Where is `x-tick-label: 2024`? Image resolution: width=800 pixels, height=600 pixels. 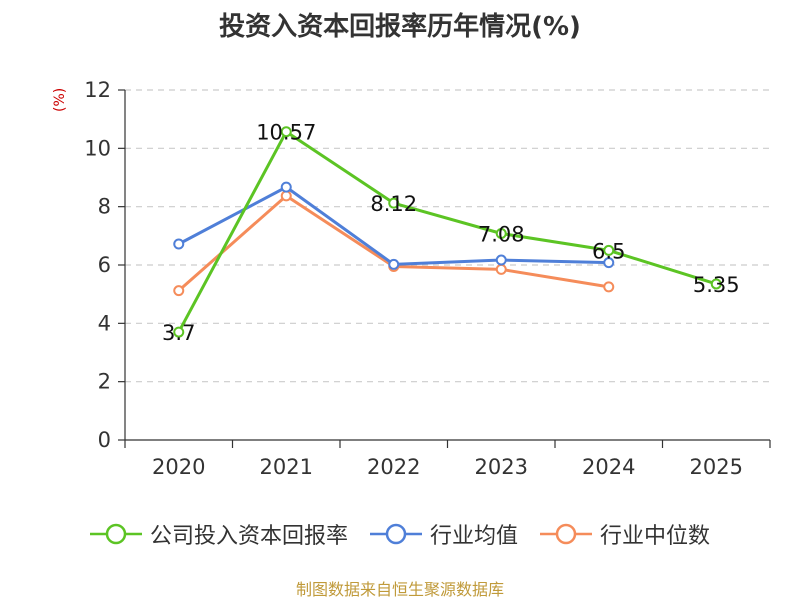
x-tick-label: 2024 is located at coordinates (608, 467).